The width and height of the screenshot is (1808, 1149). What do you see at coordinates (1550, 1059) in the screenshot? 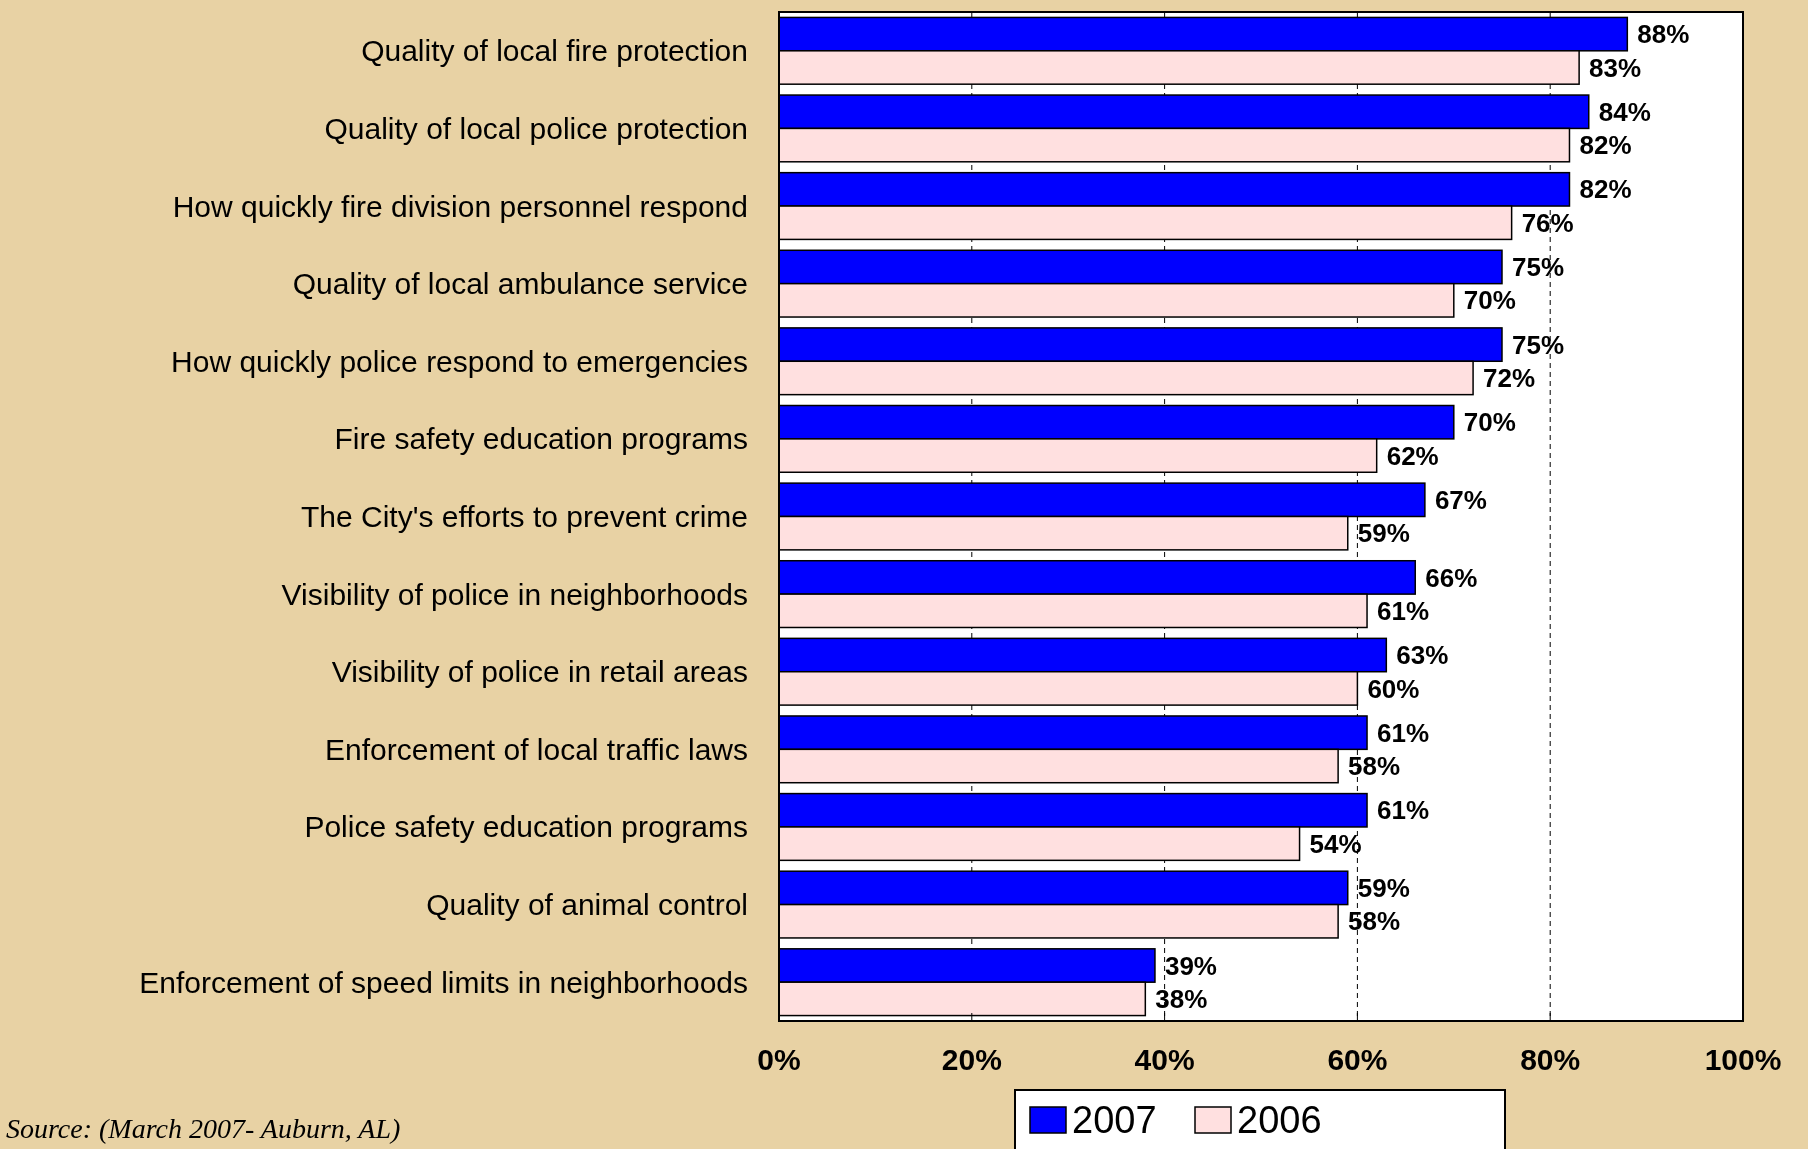
I see `x-tick-label: 80%` at bounding box center [1550, 1059].